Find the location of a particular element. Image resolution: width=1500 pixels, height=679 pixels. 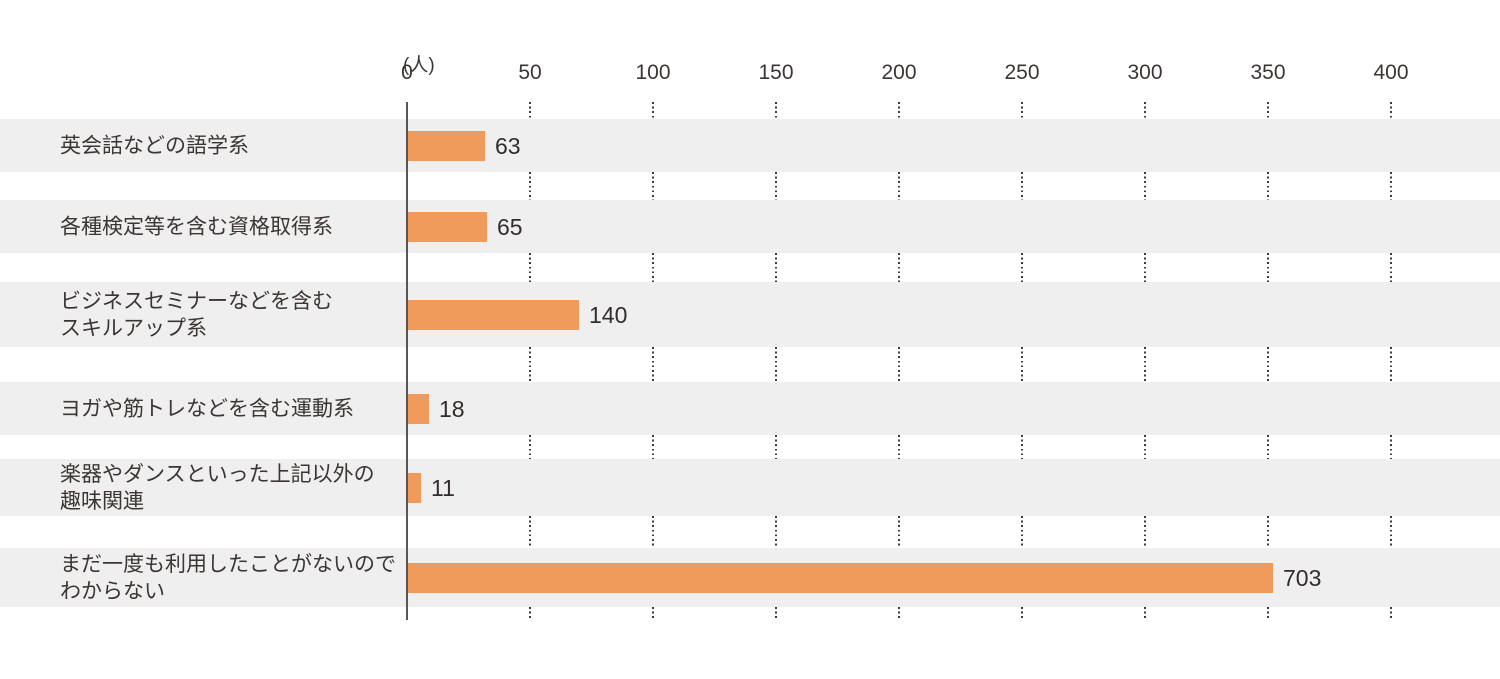

category-label-line: 楽器やダンスといった上記以外の is located at coordinates (217, 474).